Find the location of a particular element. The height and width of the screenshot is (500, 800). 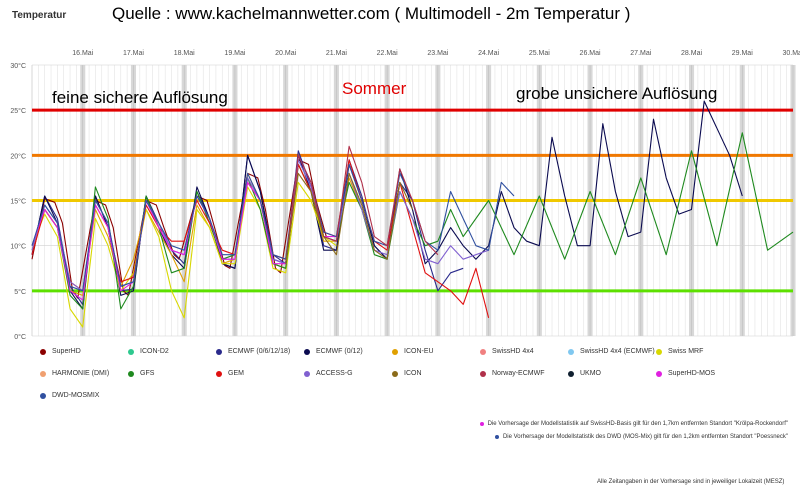

y-tick-label: 10°C is located at coordinates (18, 247).